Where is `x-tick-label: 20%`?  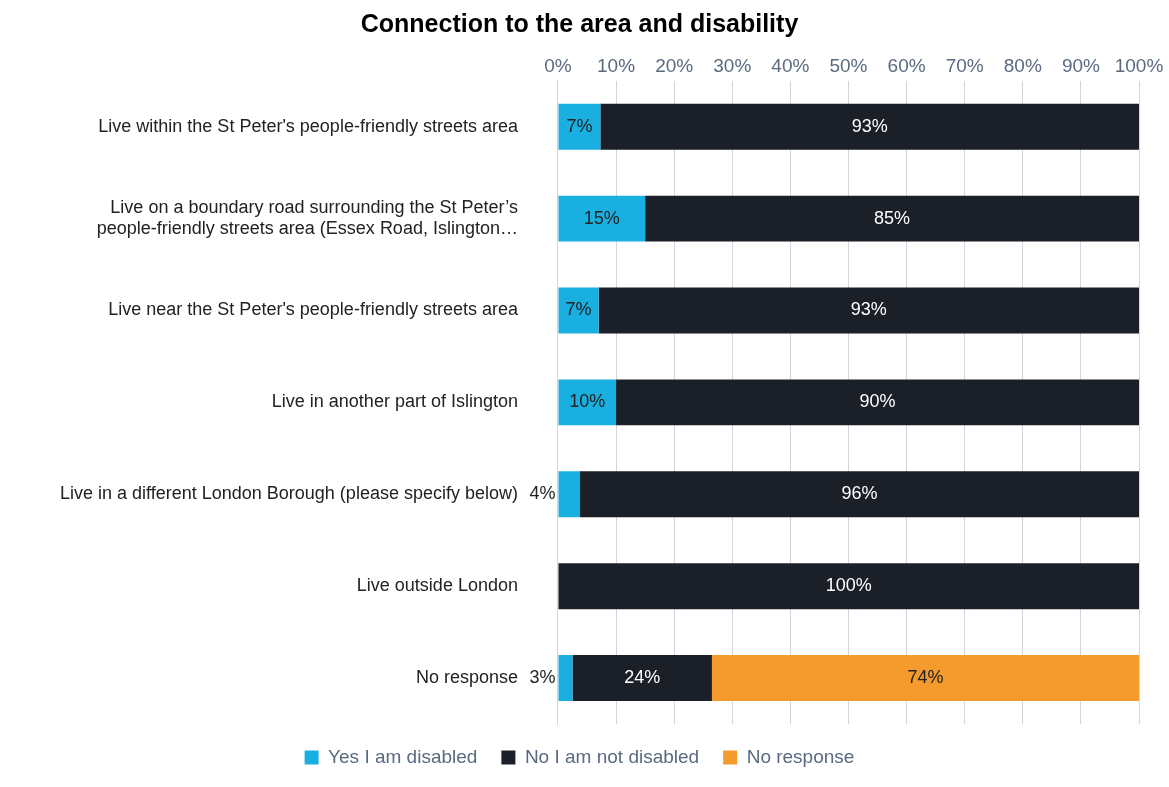 x-tick-label: 20% is located at coordinates (674, 65).